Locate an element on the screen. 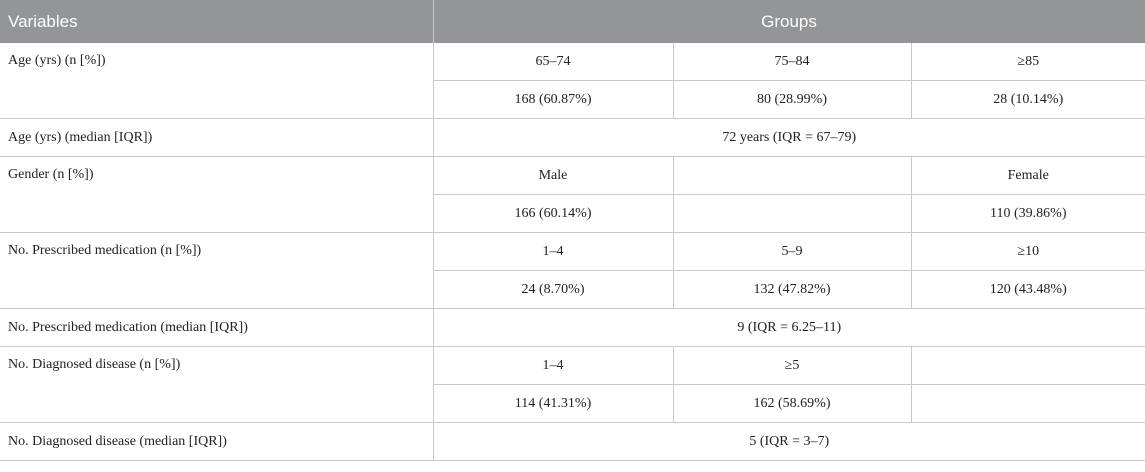 The height and width of the screenshot is (472, 1145). header-groups: Groups is located at coordinates (789, 21).